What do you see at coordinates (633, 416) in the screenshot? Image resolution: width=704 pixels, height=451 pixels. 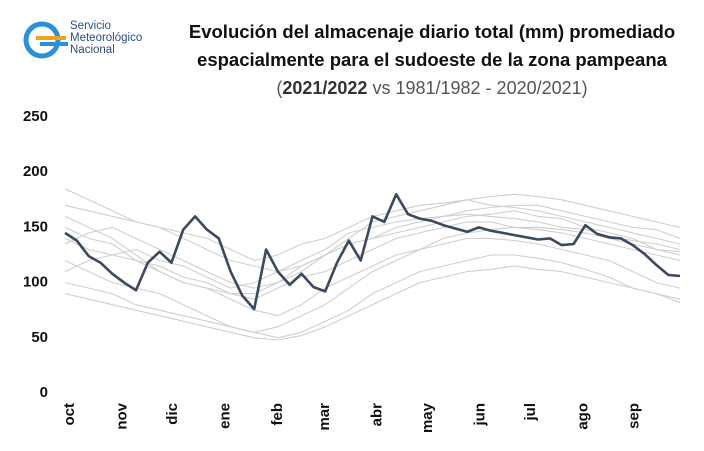 I see `x-tick-label: sep` at bounding box center [633, 416].